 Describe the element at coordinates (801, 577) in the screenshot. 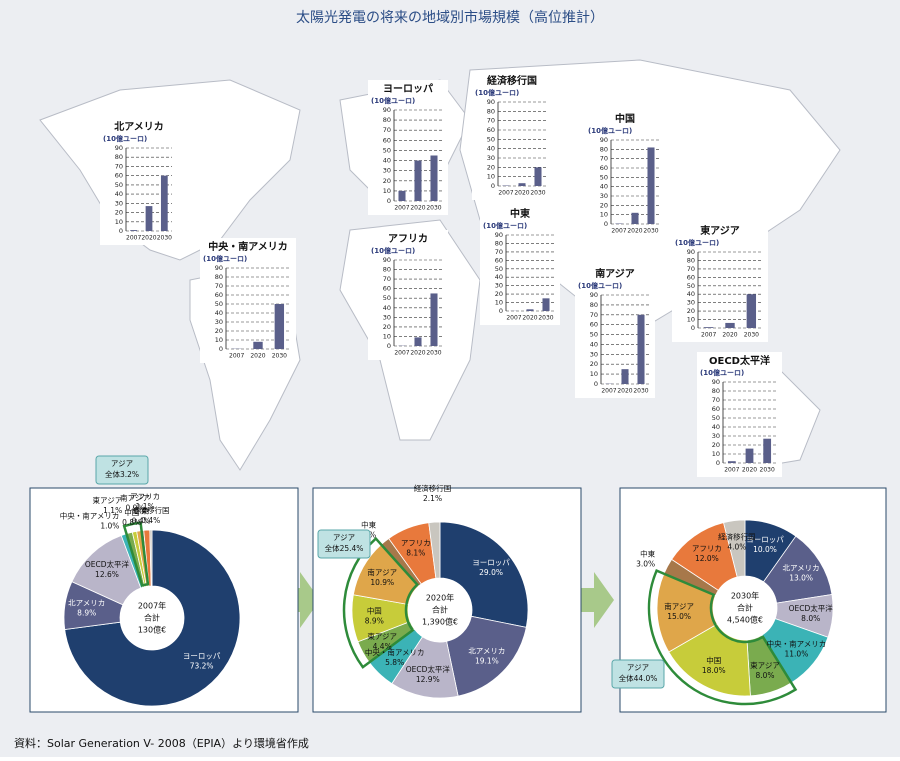

I see `segment-value: 13.0%` at that location.